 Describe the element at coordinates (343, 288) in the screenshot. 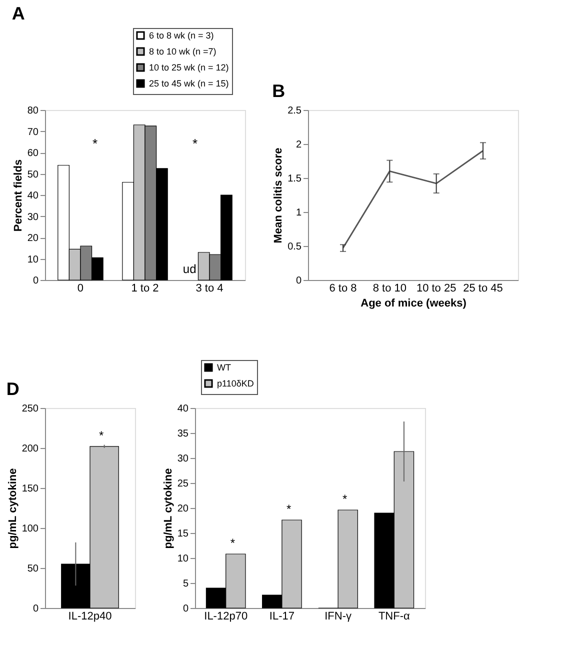

I see `x-tick-label: 6 to 8` at that location.